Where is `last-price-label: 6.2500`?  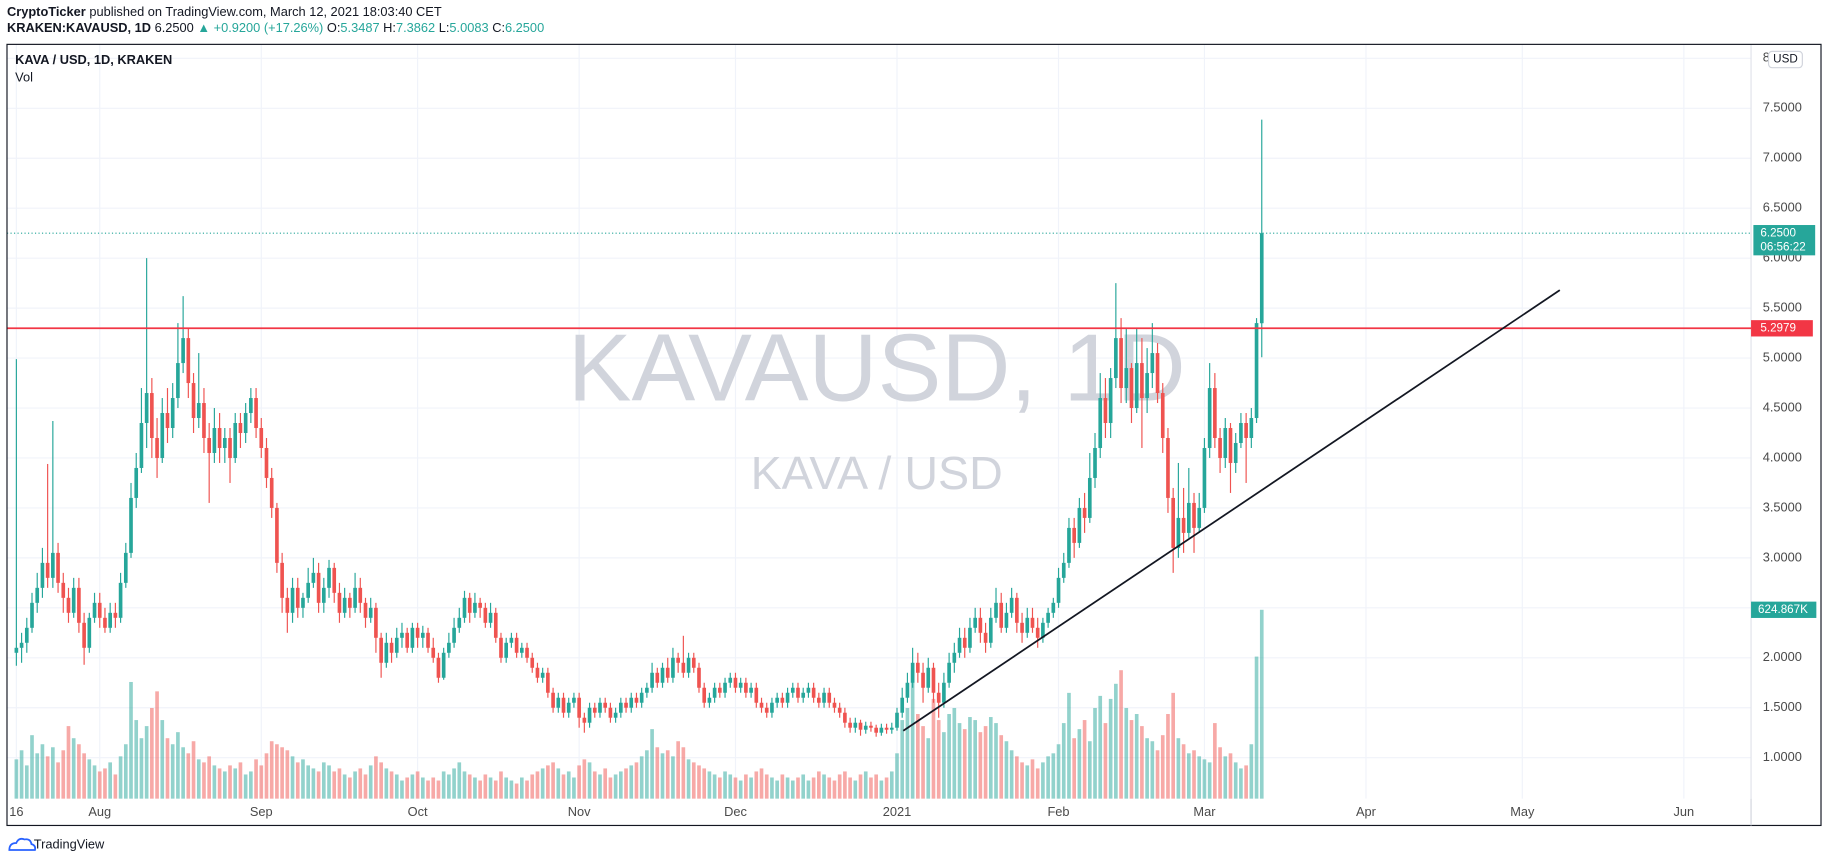
last-price-label: 6.2500 is located at coordinates (1778, 232).